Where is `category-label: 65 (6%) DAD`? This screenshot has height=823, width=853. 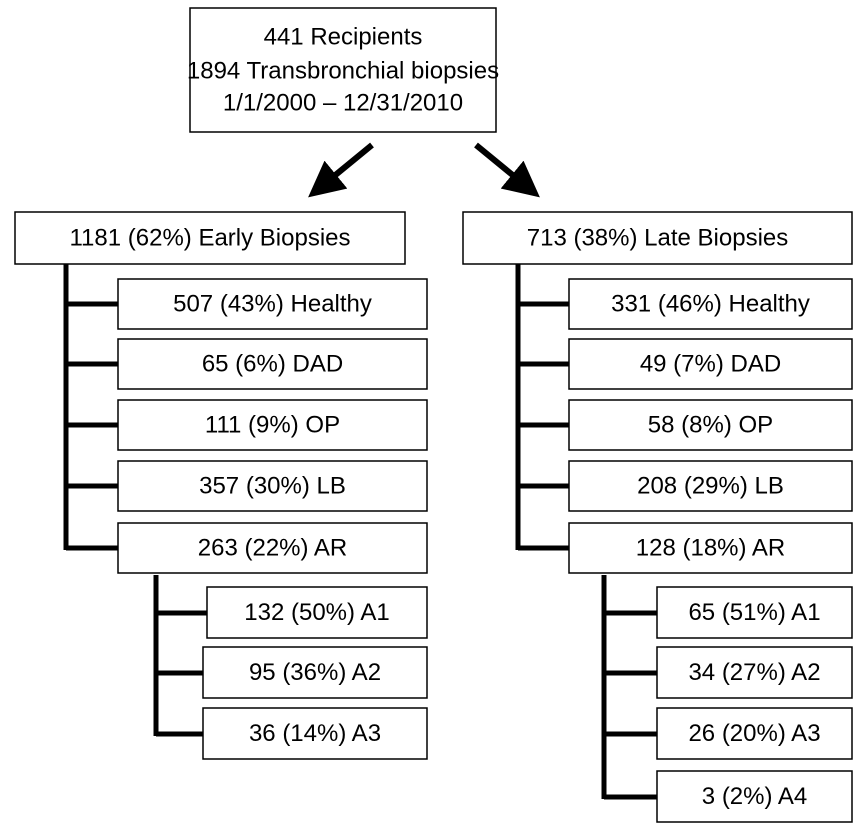 category-label: 65 (6%) DAD is located at coordinates (272, 363).